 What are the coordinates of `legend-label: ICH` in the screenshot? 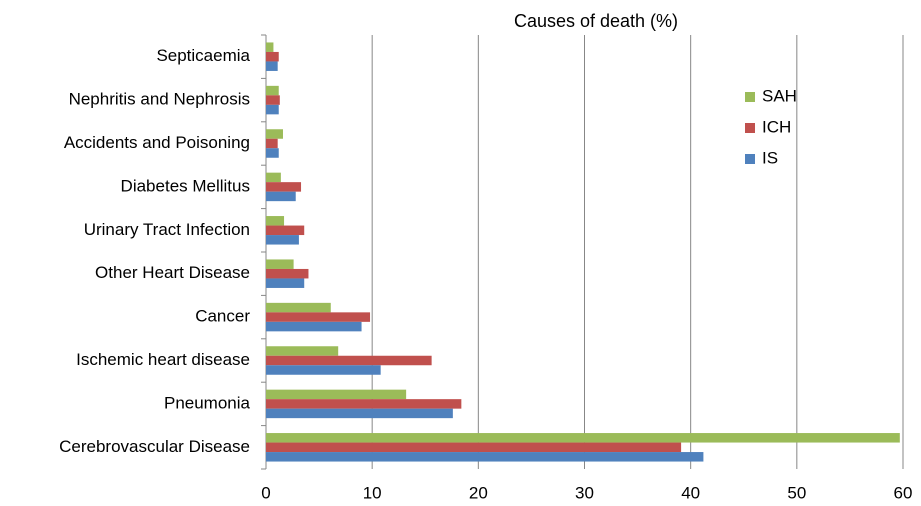 It's located at (776, 126).